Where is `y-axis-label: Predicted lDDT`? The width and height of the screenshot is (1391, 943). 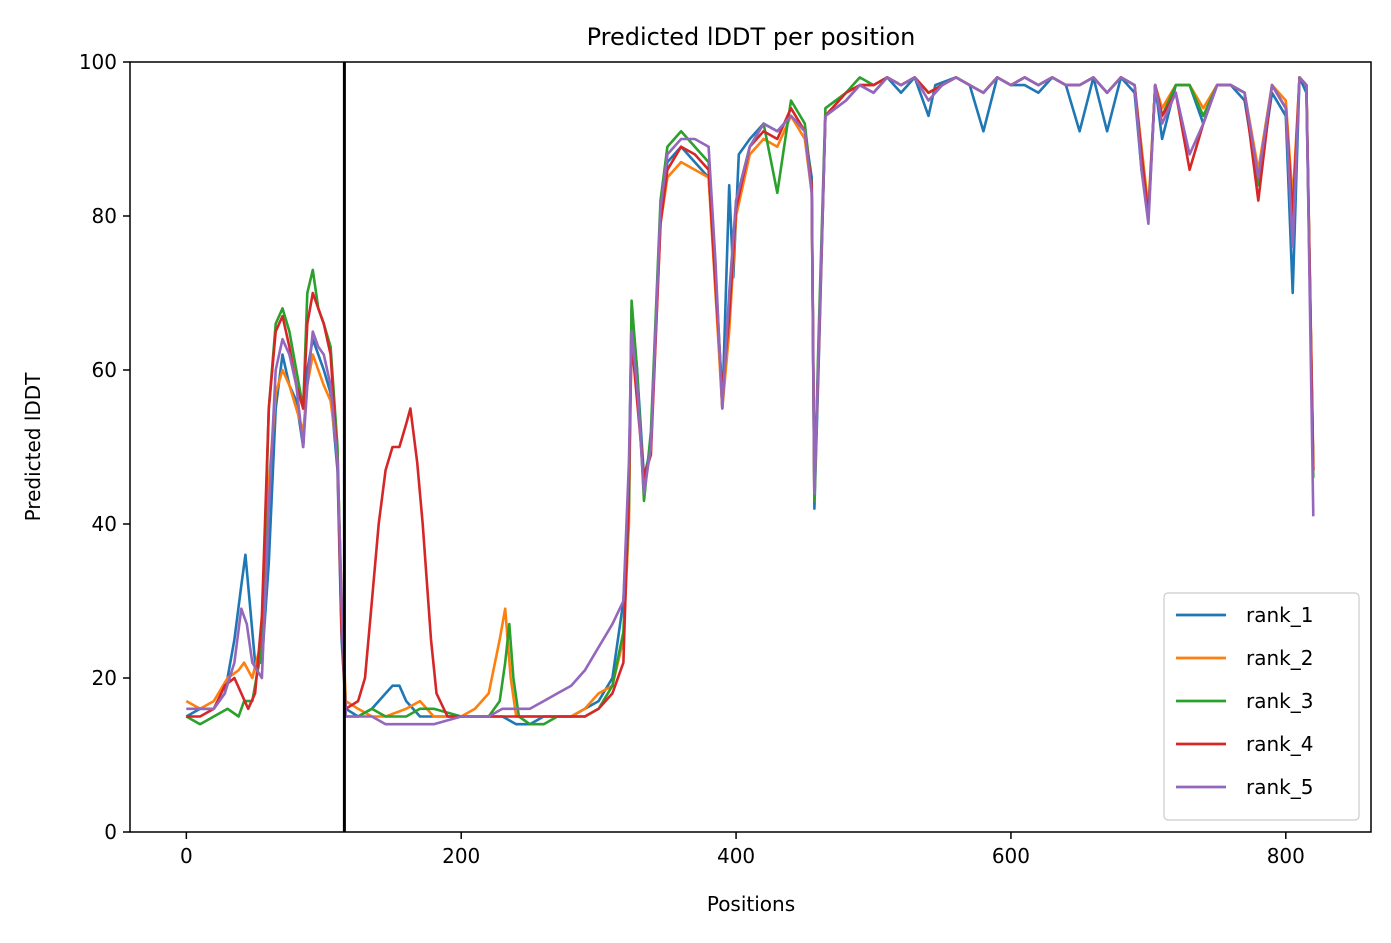 y-axis-label: Predicted lDDT is located at coordinates (33, 447).